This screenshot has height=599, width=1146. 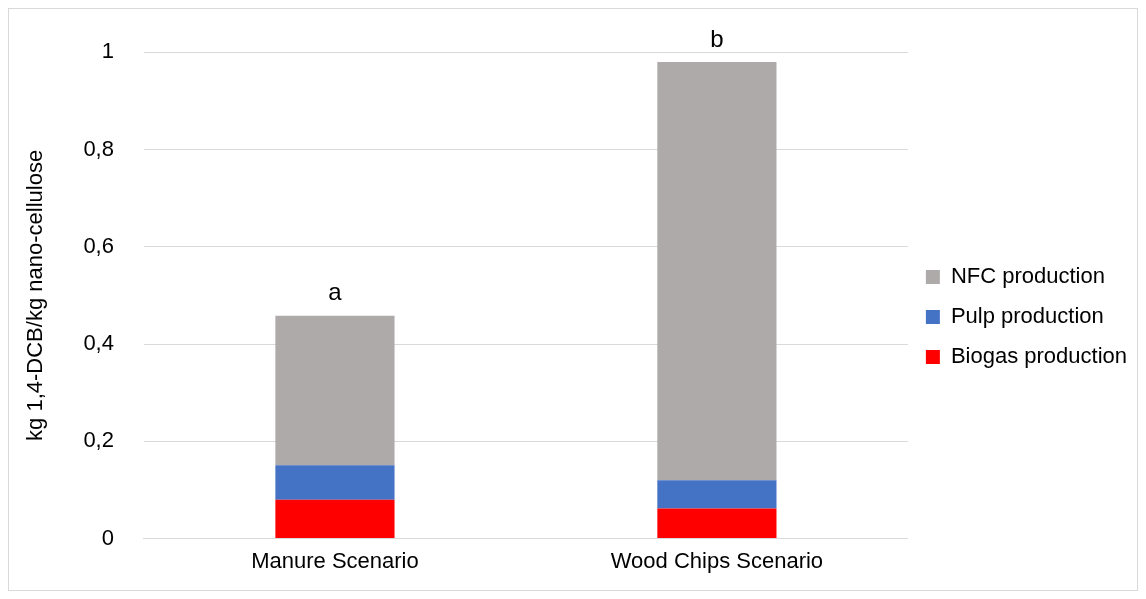 I want to click on legend-label: Pulp production, so click(x=1027, y=316).